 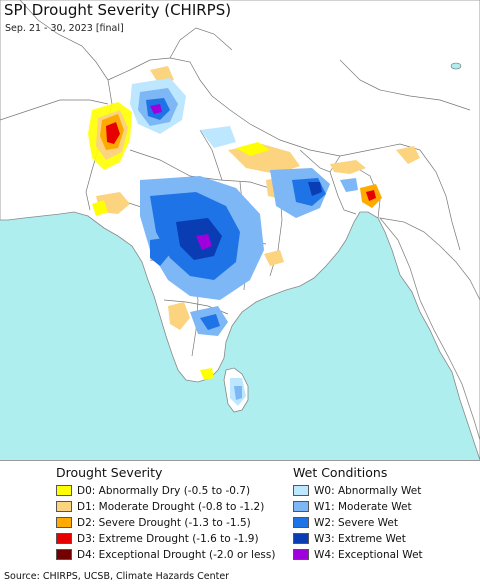 I want to click on swatch-d0, so click(x=64, y=490).